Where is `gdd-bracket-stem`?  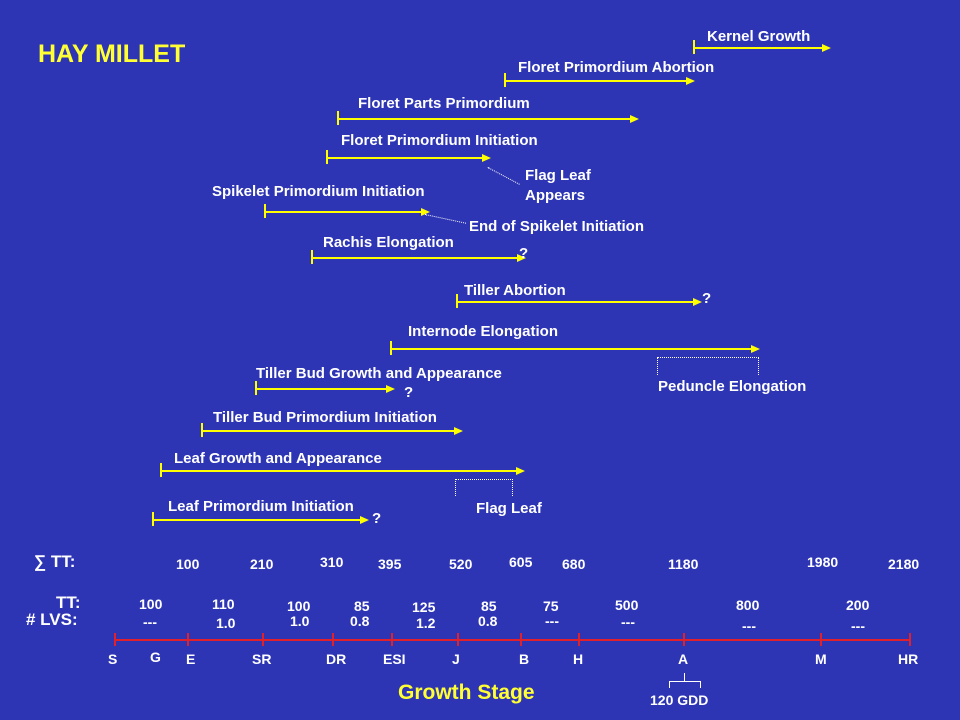
gdd-bracket-stem is located at coordinates (684, 677).